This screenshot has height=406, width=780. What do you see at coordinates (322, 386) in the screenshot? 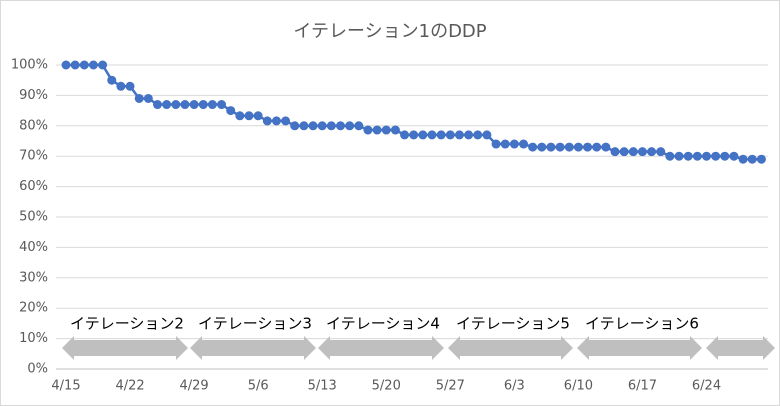
I see `x-tick-label: 5/13` at bounding box center [322, 386].